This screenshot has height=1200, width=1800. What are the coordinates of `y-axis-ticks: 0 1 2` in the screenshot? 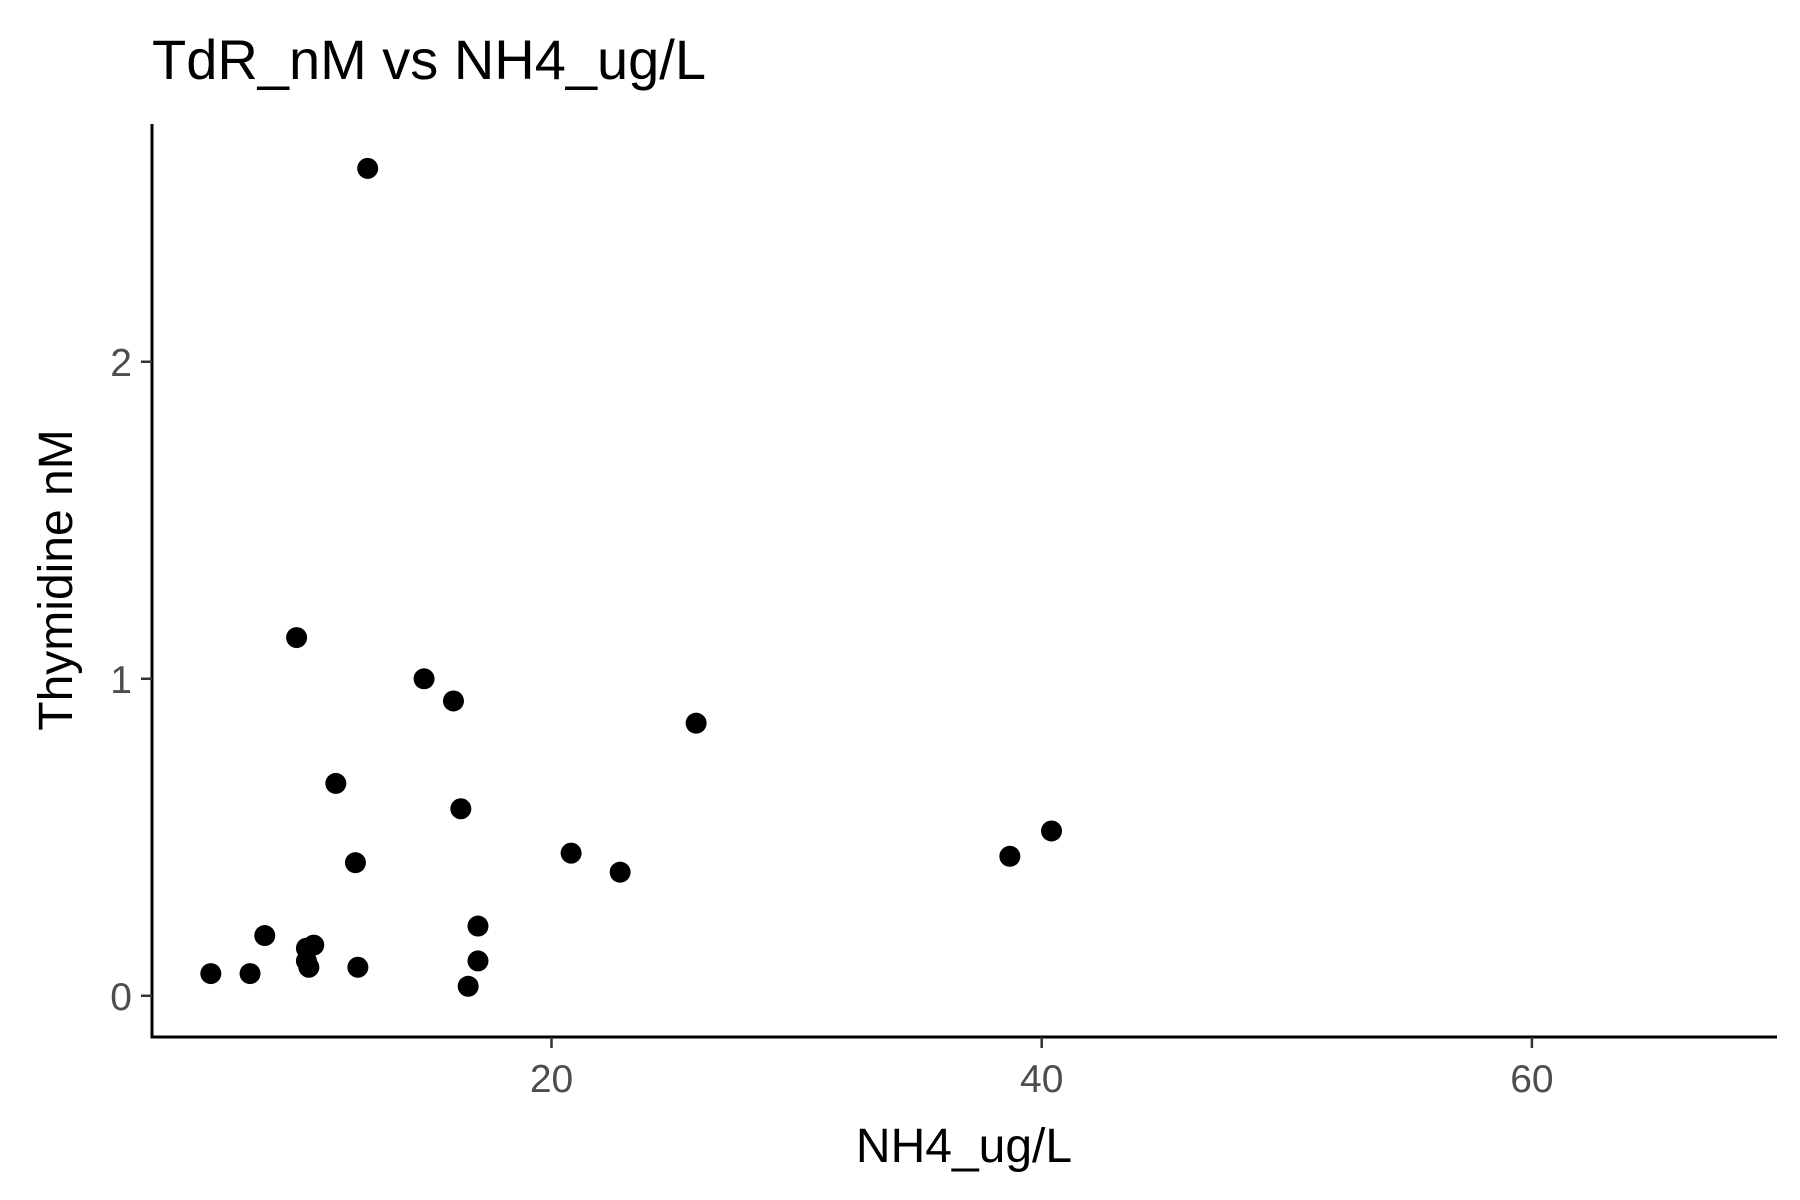 It's located at (131, 680).